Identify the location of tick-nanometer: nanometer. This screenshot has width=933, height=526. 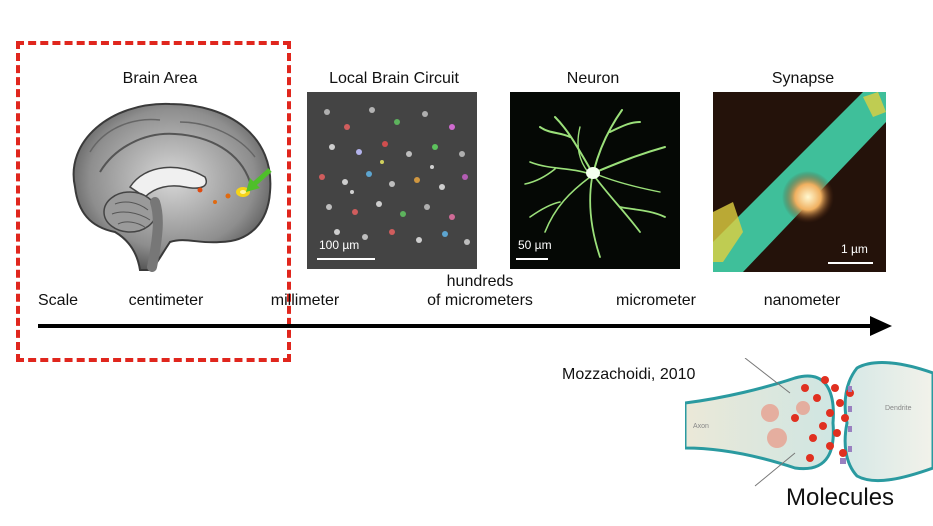
(802, 300).